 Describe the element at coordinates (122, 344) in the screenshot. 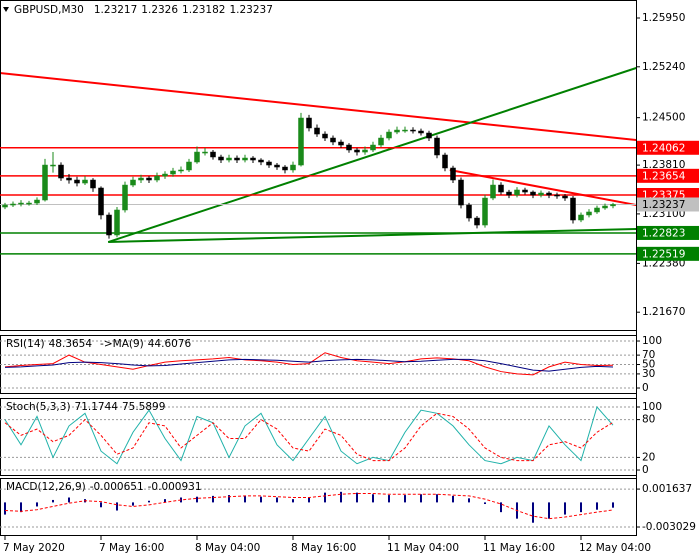

I see `indicator-prefix: ->MA(9)` at that location.